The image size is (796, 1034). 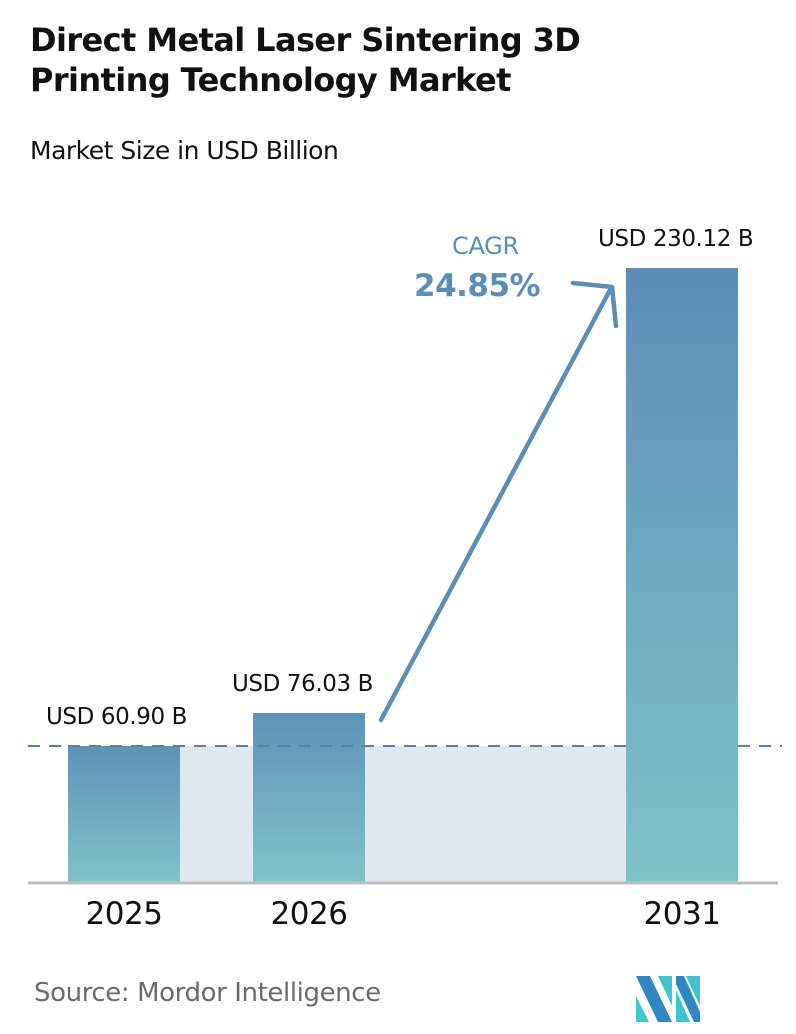 I want to click on x-tick-2026: 2026, so click(x=309, y=914).